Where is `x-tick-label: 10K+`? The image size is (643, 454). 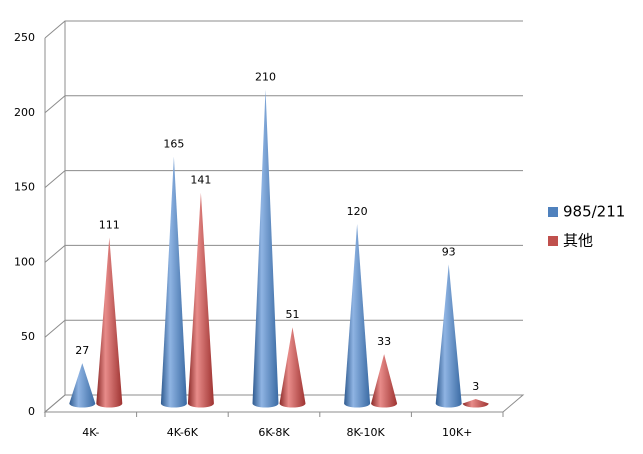 x-tick-label: 10K+ is located at coordinates (457, 432).